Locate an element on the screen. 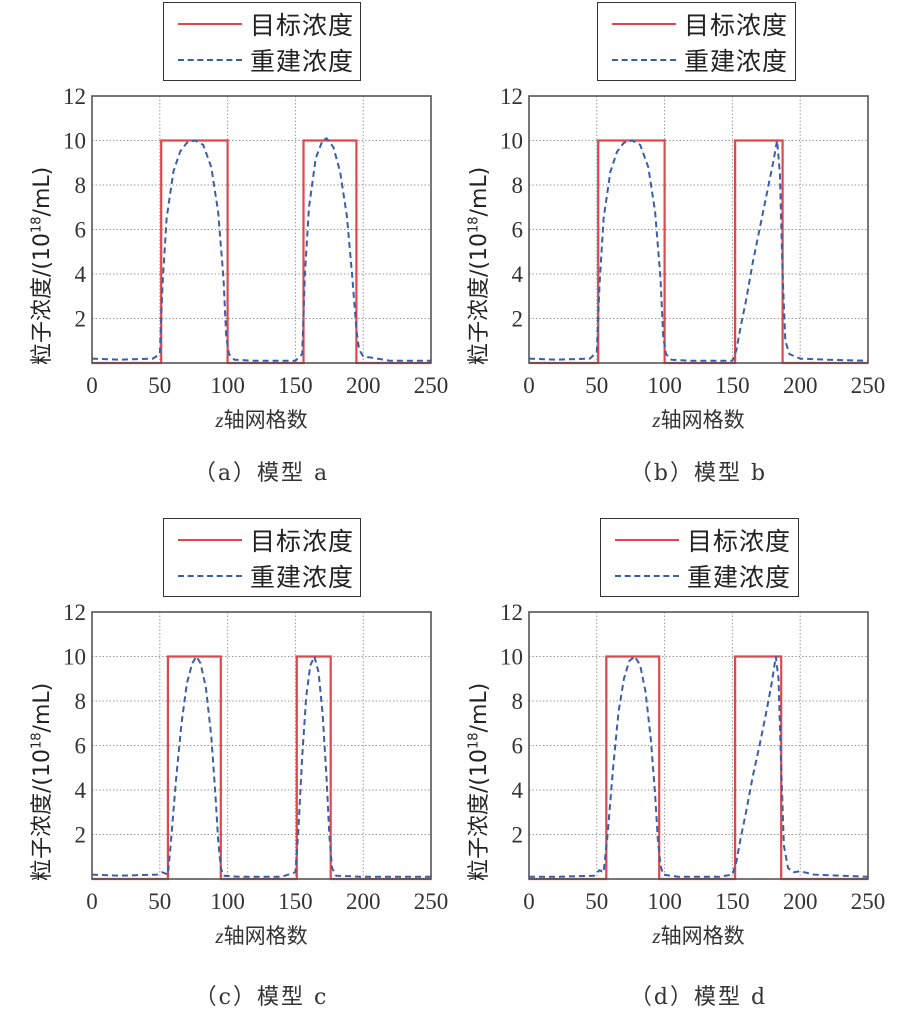  subplot-caption: （a）模型 a is located at coordinates (261, 473).